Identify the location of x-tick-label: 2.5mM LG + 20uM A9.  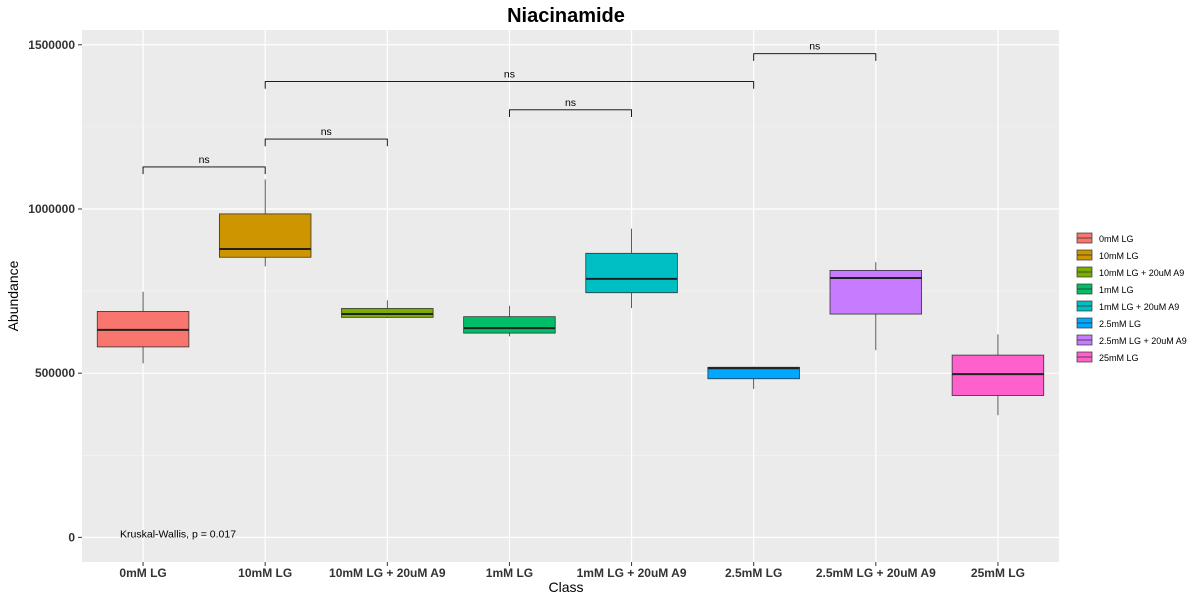
(876, 573).